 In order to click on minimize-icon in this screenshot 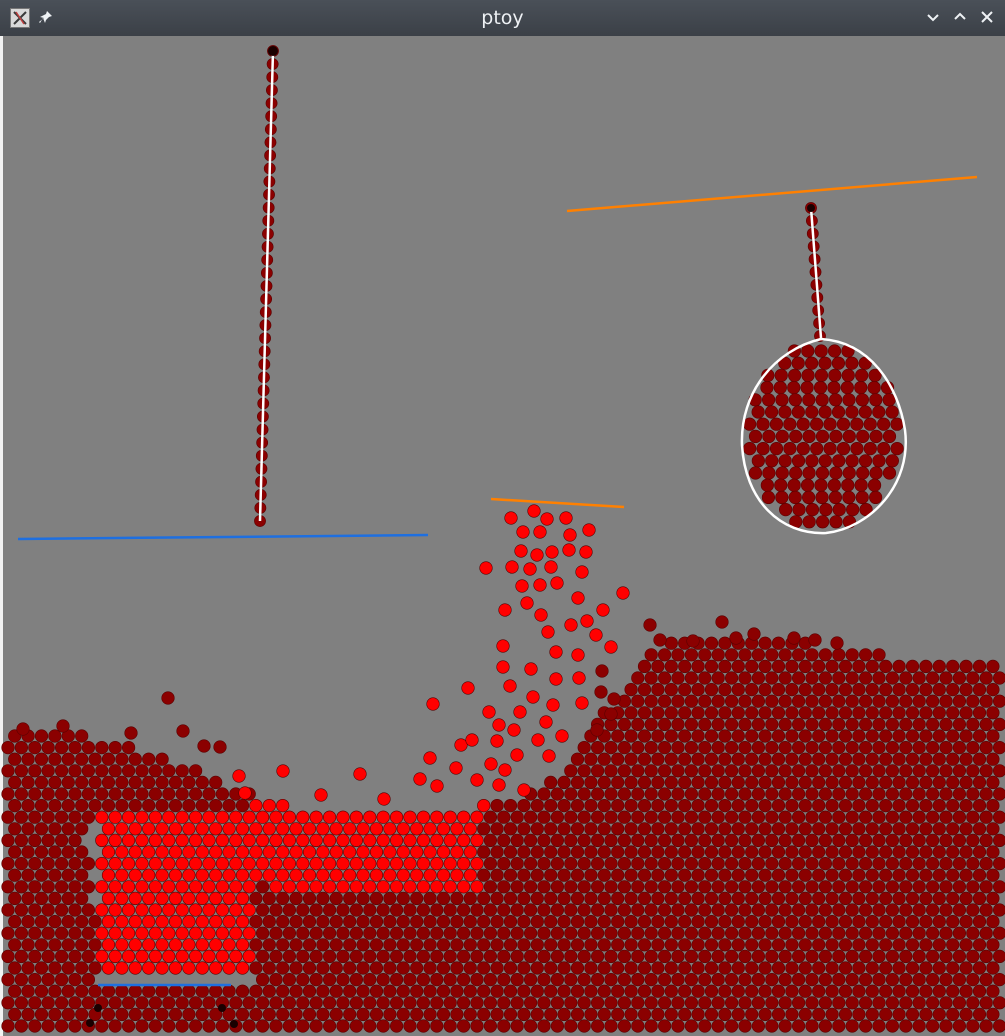, I will do `click(933, 17)`.